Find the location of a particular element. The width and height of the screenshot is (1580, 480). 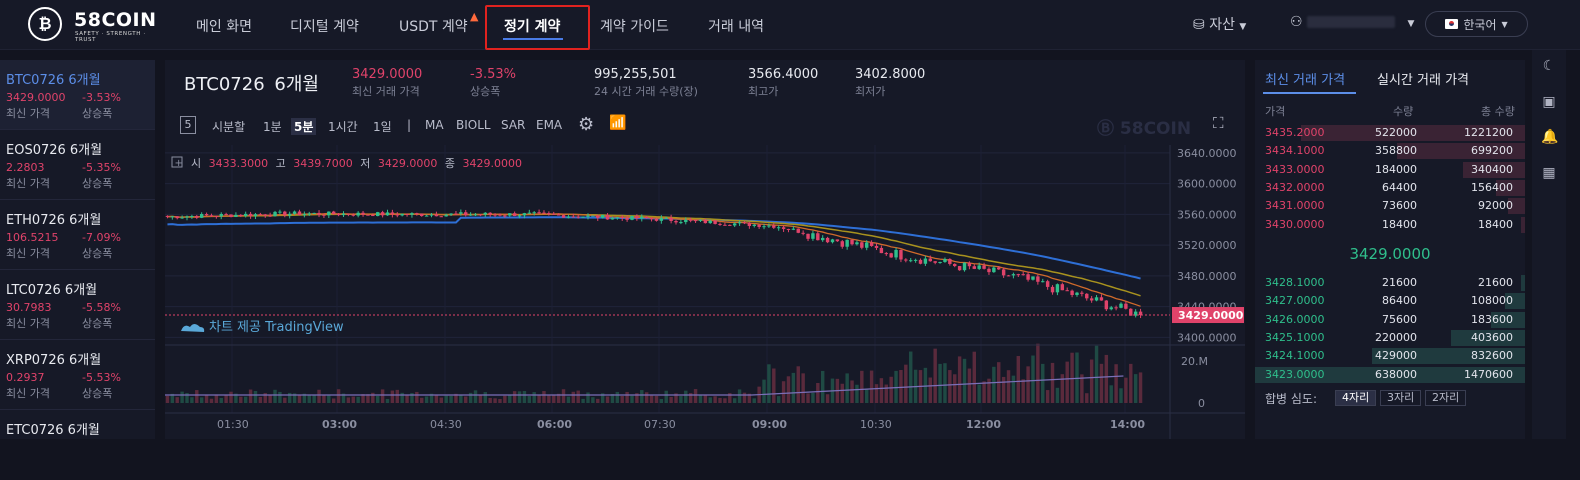

user-menu: ⚇ ▼ is located at coordinates (1352, 22).